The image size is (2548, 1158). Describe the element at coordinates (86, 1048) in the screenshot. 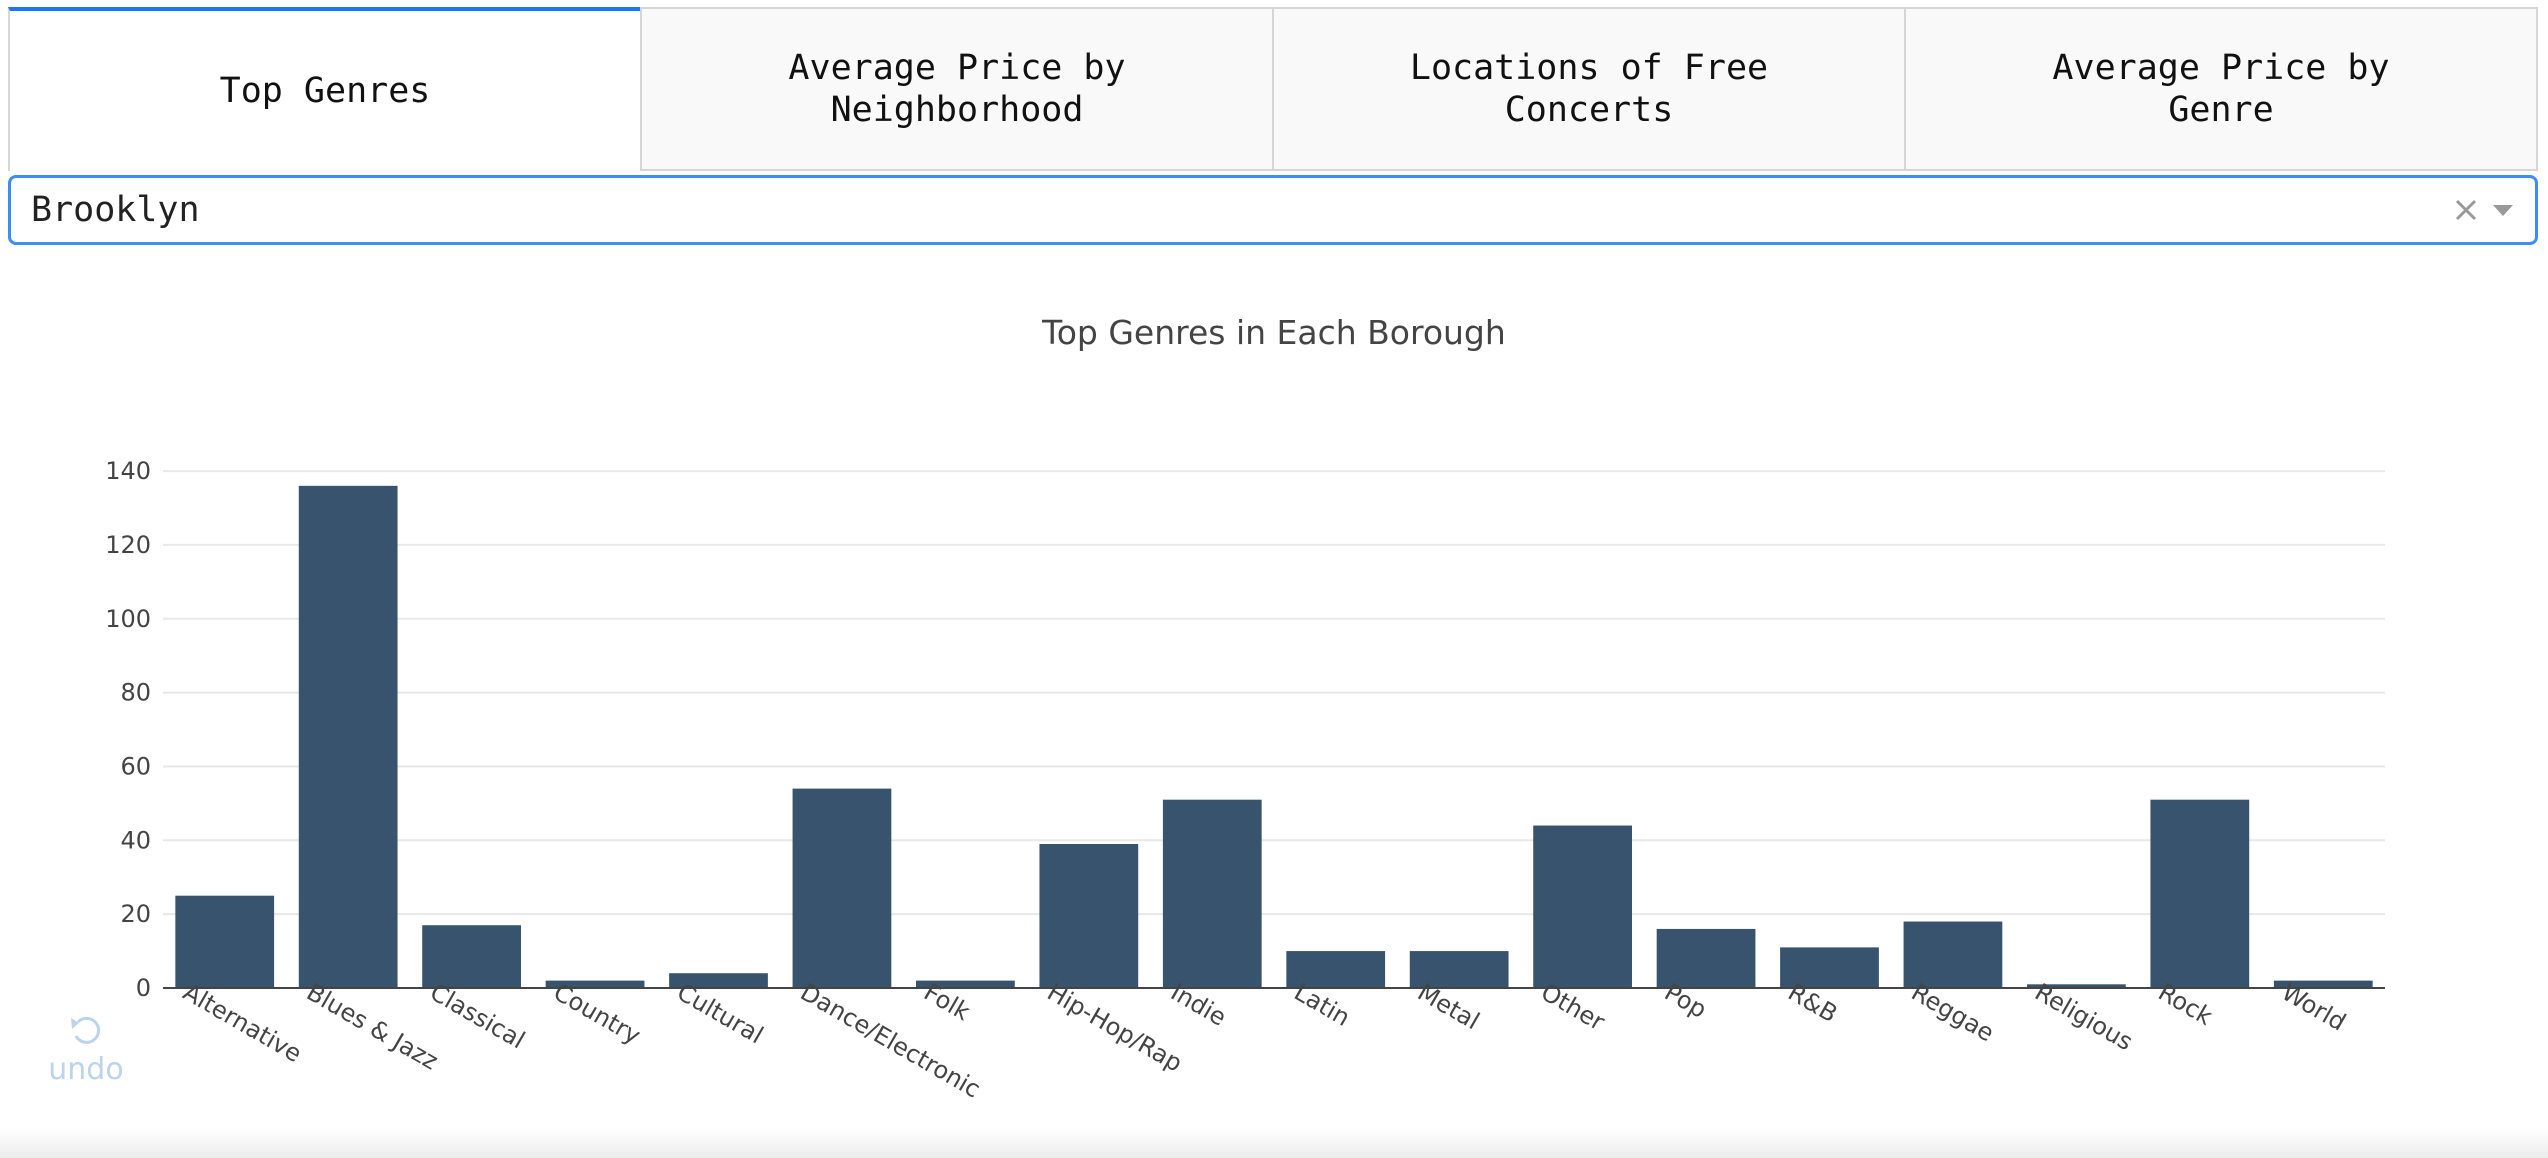

I see `undo-button: undo` at that location.